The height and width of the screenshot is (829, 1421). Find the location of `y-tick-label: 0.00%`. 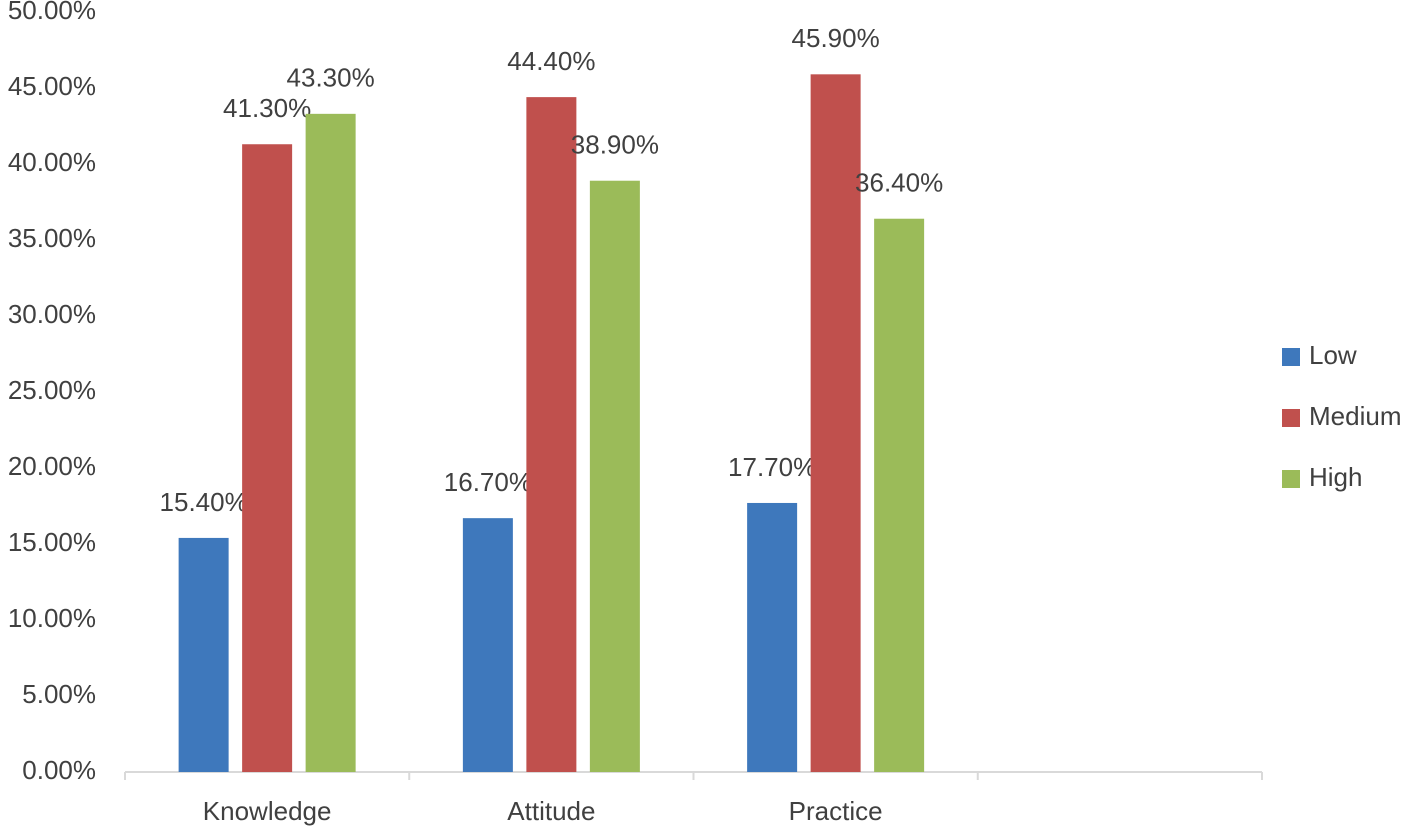

y-tick-label: 0.00% is located at coordinates (59, 770).